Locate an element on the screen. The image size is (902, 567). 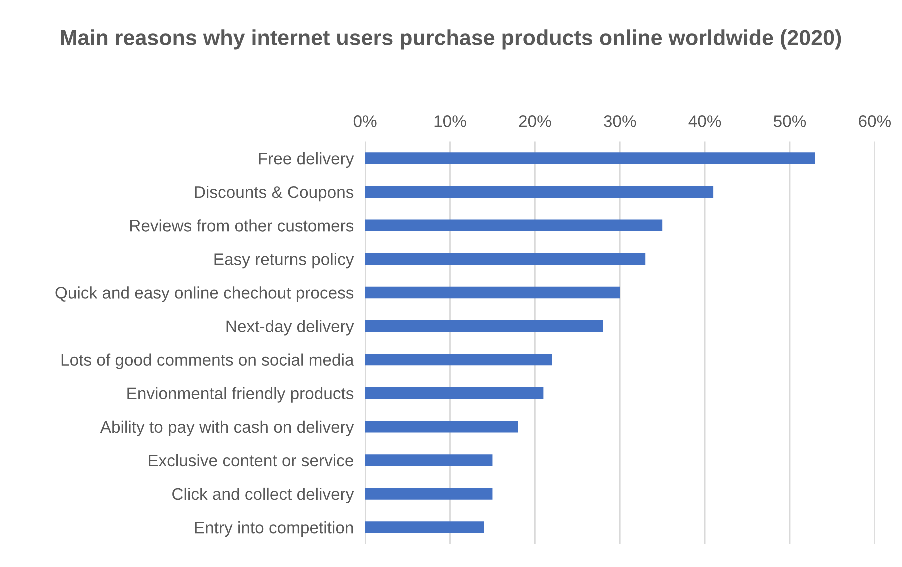
x-tick-label: 20% is located at coordinates (535, 122).